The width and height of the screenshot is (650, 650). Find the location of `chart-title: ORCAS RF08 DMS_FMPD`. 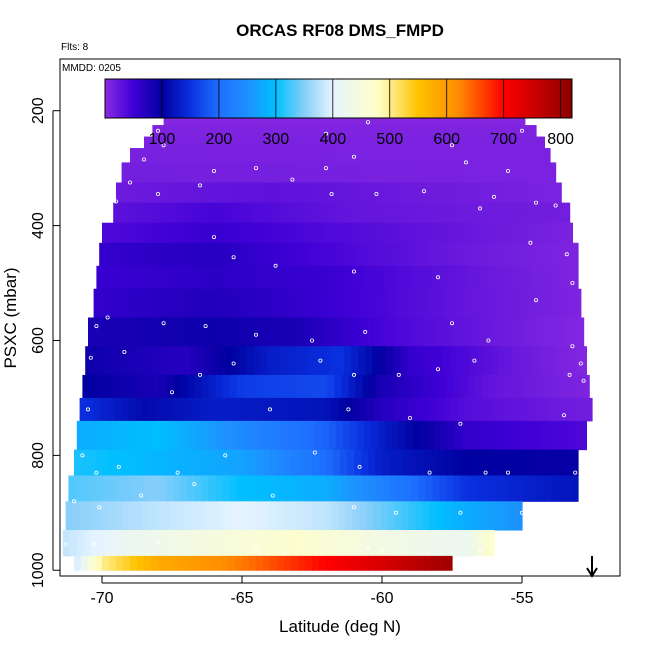

chart-title: ORCAS RF08 DMS_FMPD is located at coordinates (340, 30).